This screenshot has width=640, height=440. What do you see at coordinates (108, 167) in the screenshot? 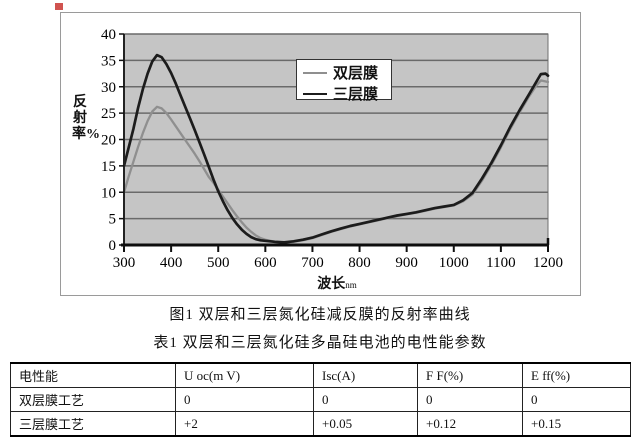
I see `svg-text: 15` at bounding box center [108, 167].